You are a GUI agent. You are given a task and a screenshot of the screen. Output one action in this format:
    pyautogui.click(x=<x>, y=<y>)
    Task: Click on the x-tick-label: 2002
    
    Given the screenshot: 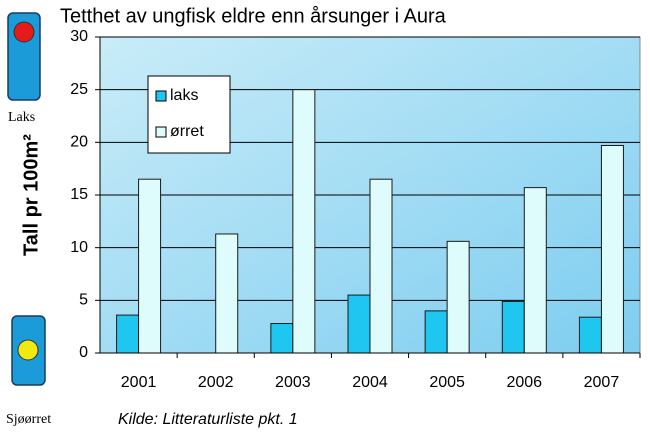 What is the action you would take?
    pyautogui.click(x=216, y=382)
    